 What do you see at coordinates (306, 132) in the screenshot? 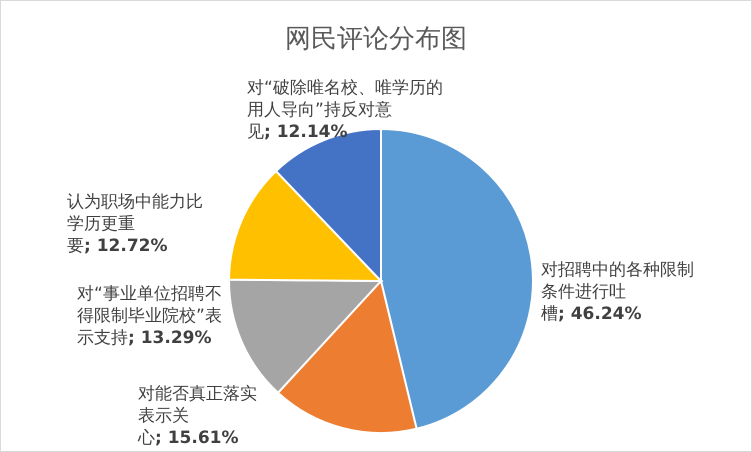
I see `data-label: ; 12.14%` at bounding box center [306, 132].